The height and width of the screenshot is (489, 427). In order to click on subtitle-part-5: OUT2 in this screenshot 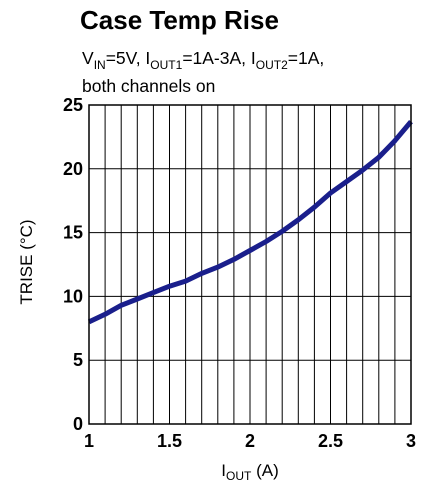, I will do `click(272, 65)`.